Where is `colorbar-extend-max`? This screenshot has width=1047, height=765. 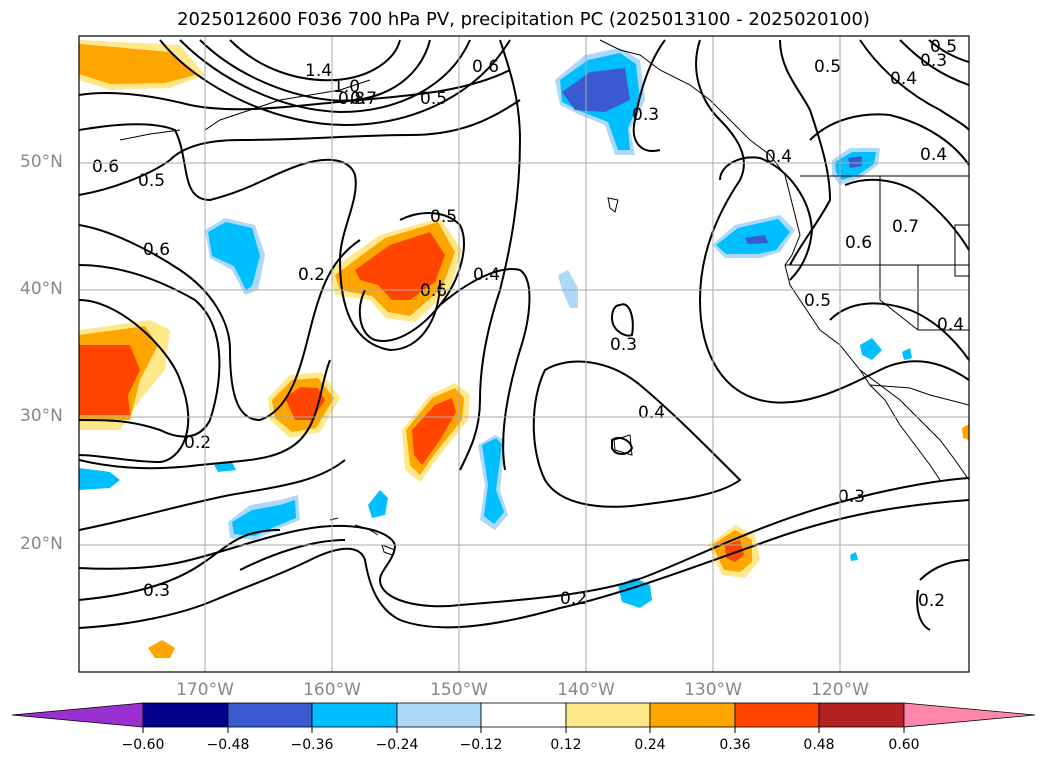 colorbar-extend-max is located at coordinates (969, 715).